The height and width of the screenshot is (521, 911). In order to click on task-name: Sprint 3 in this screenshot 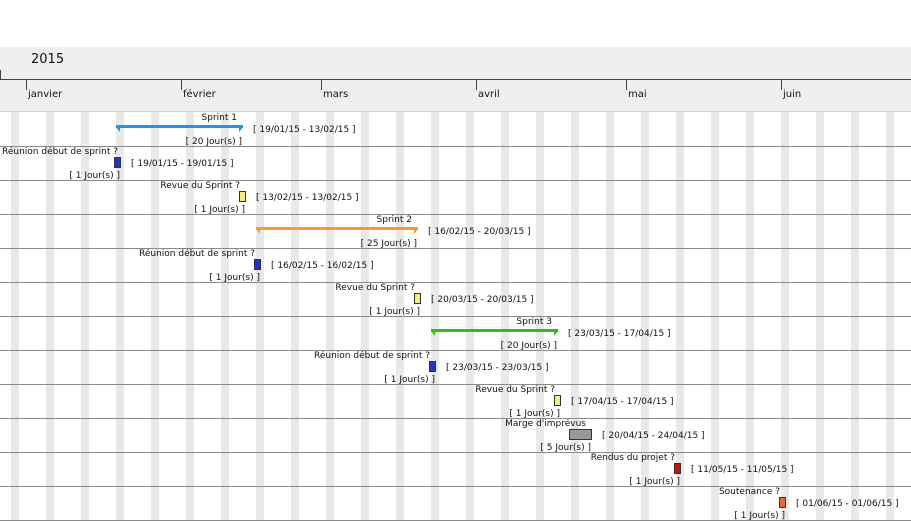, I will do `click(534, 322)`.